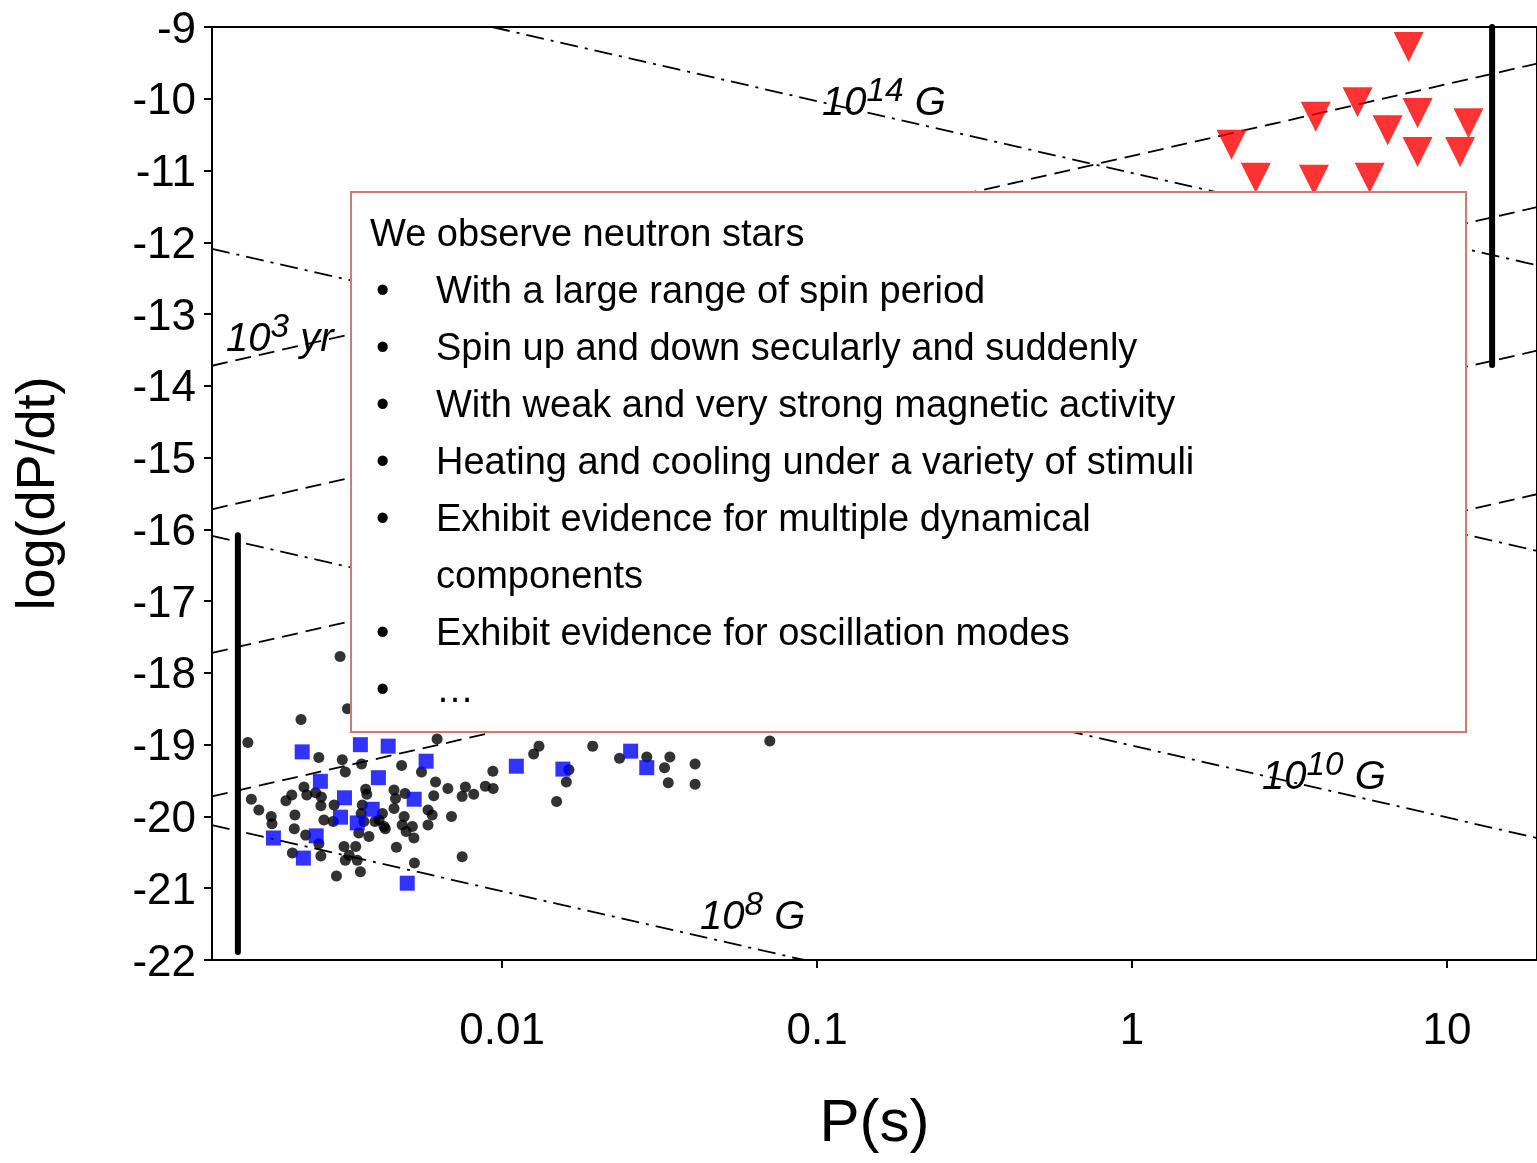 The width and height of the screenshot is (1537, 1163). What do you see at coordinates (164, 745) in the screenshot?
I see `y-tick-label: -19` at bounding box center [164, 745].